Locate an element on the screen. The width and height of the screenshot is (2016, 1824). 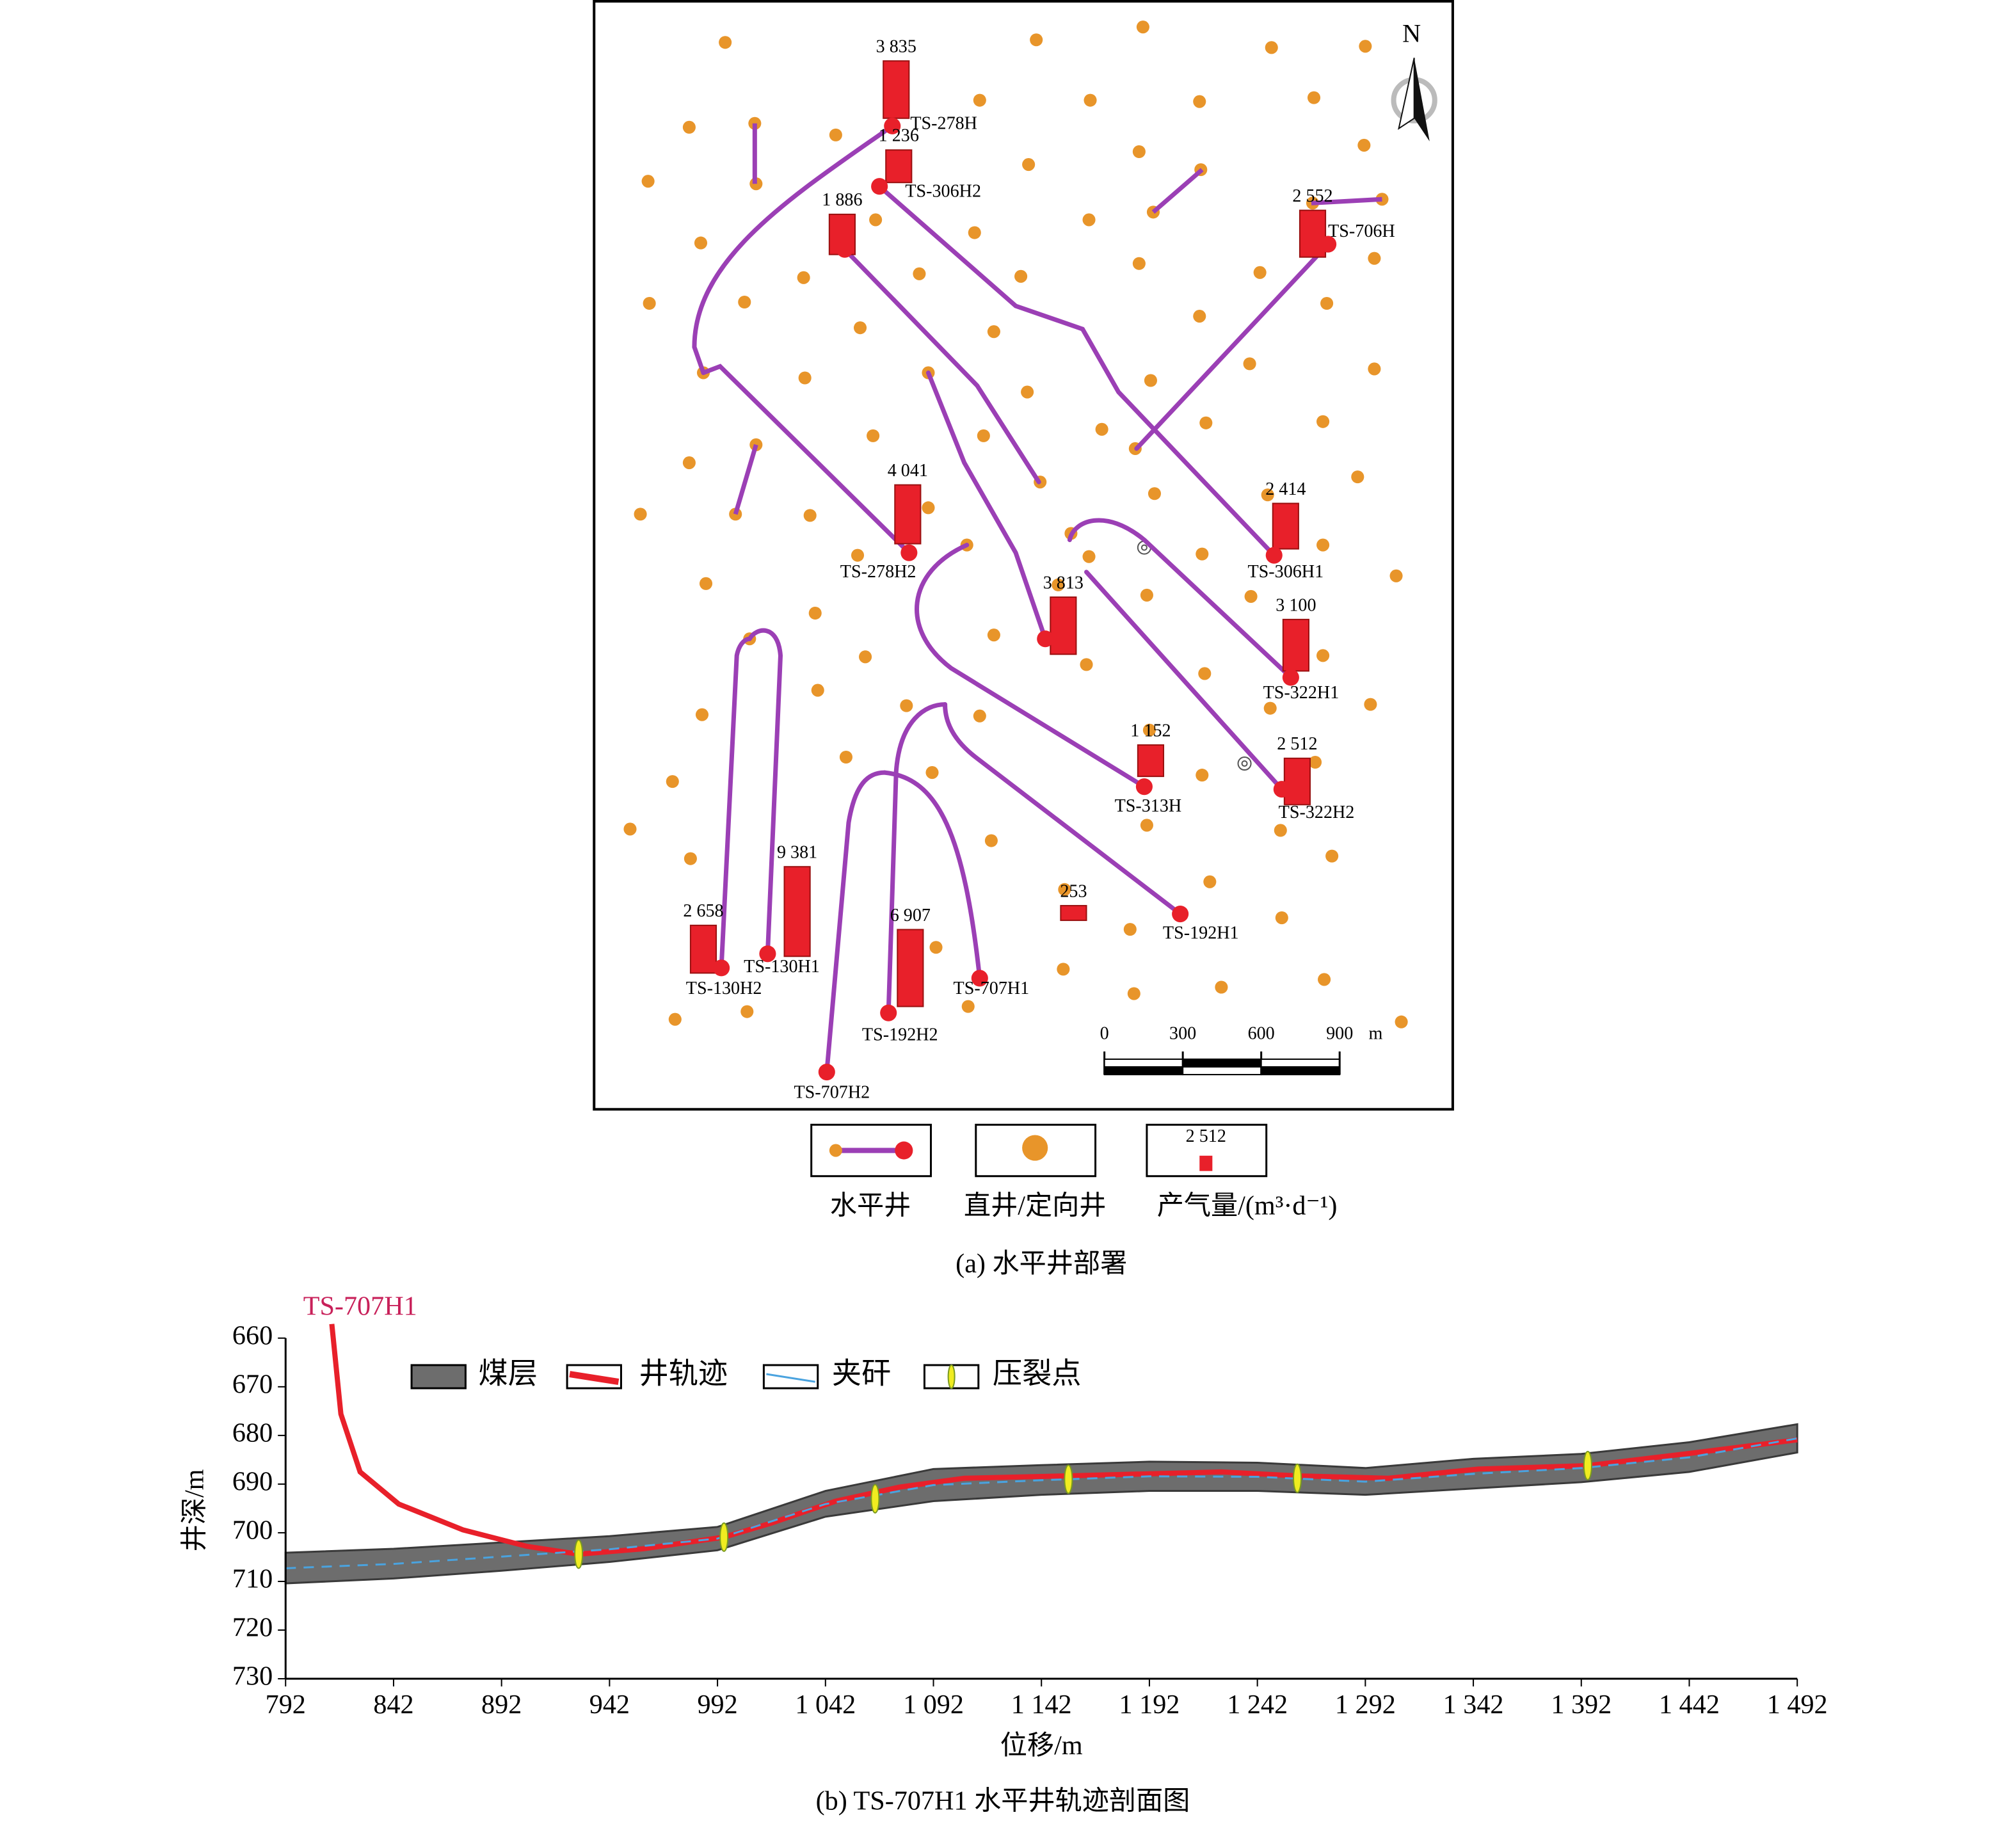
x-tick-label: 892 is located at coordinates (501, 1705).